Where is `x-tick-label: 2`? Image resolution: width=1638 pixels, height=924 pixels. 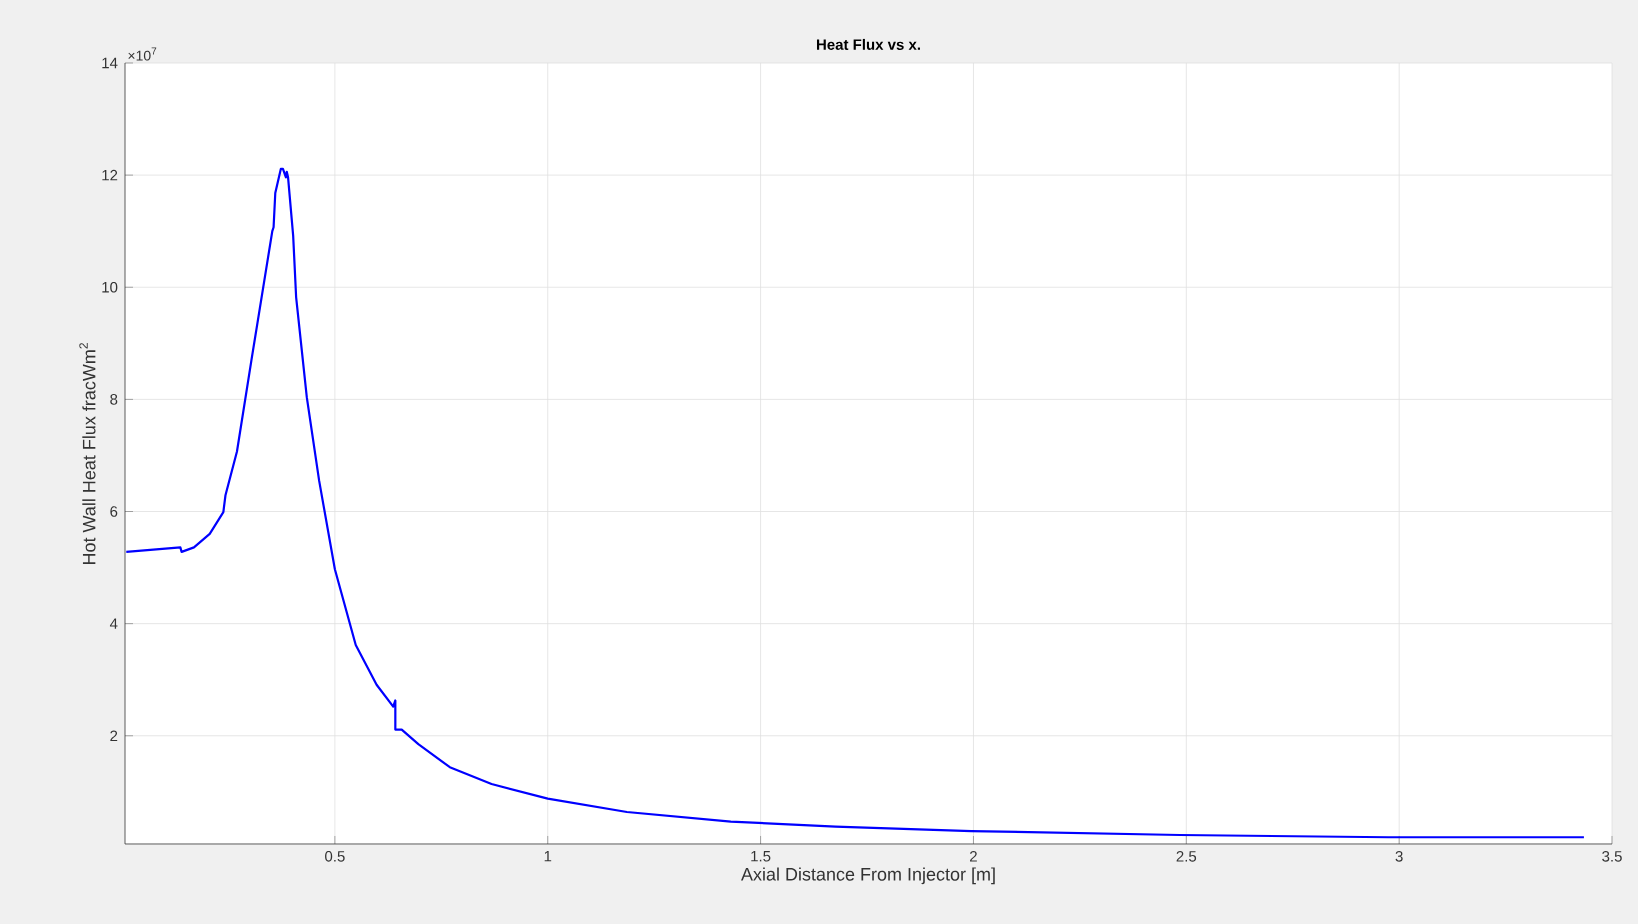 x-tick-label: 2 is located at coordinates (973, 856).